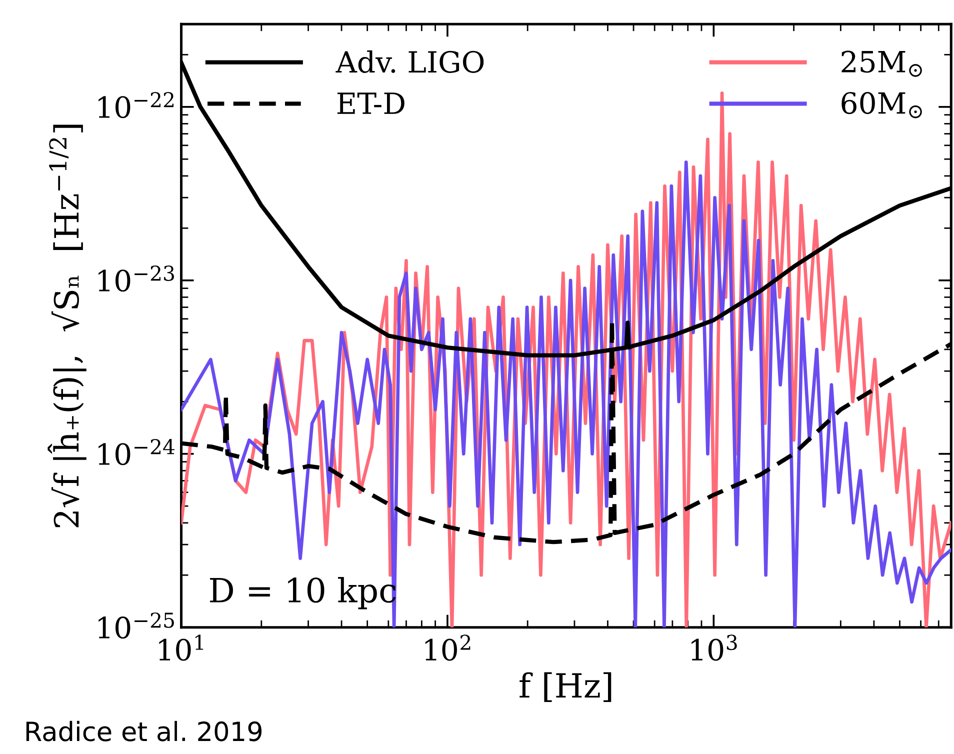 The image size is (954, 754). What do you see at coordinates (370, 103) in the screenshot?
I see `legend-label: ET-D` at bounding box center [370, 103].